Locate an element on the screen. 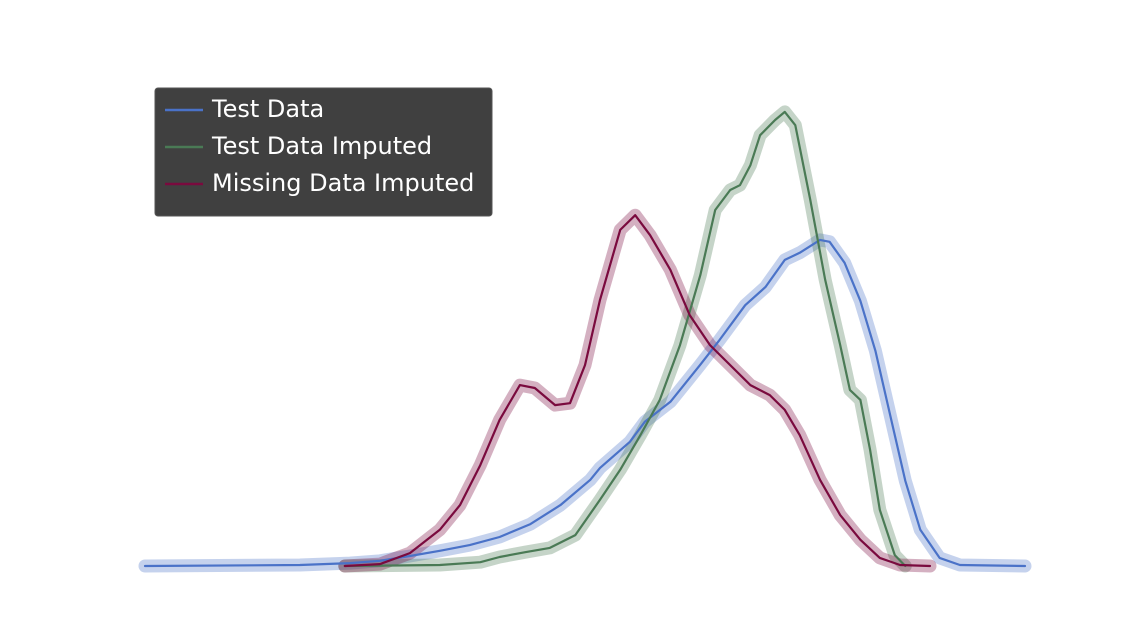 The height and width of the screenshot is (636, 1139). legend-label: Missing Data Imputed is located at coordinates (343, 183).